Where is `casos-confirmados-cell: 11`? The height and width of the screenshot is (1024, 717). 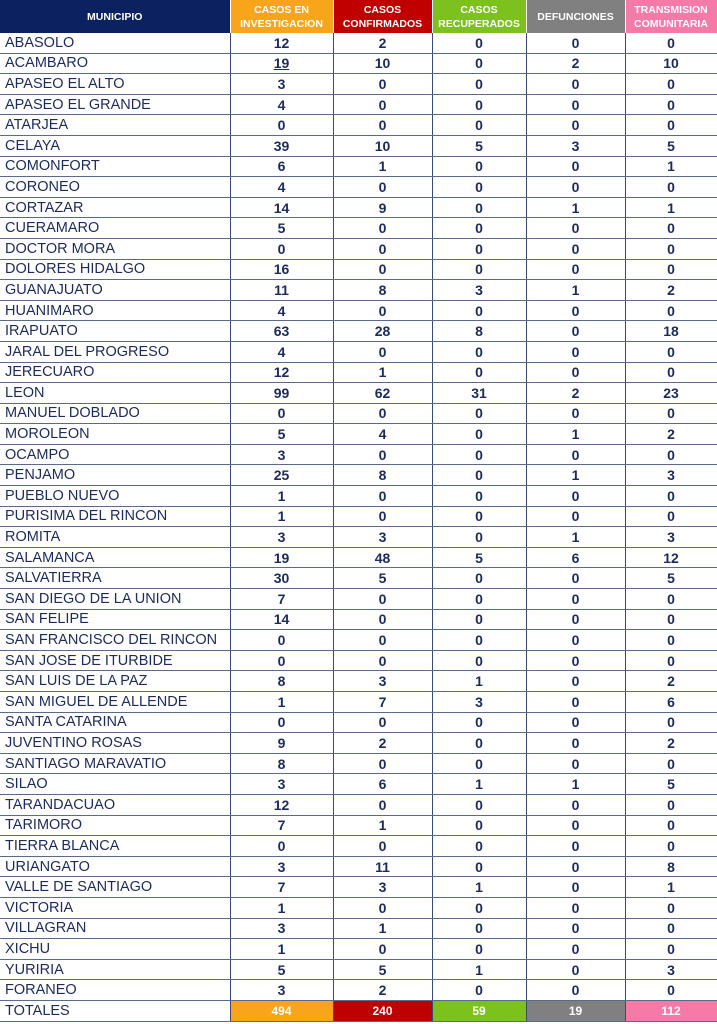 casos-confirmados-cell: 11 is located at coordinates (383, 867).